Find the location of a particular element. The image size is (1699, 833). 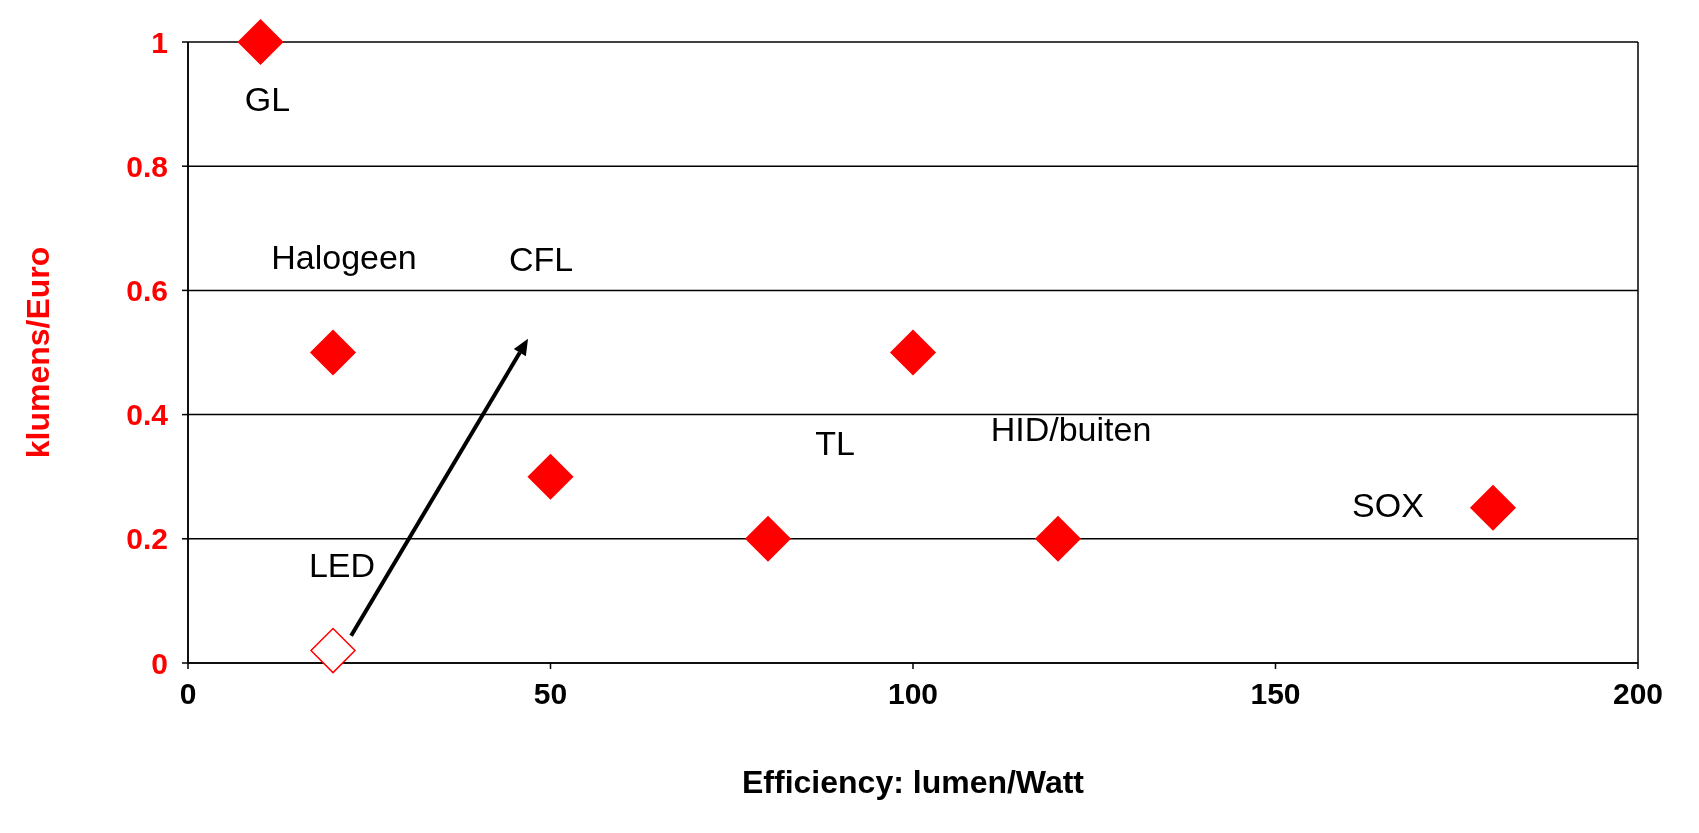

y-tick-label: 0 is located at coordinates (159, 663).